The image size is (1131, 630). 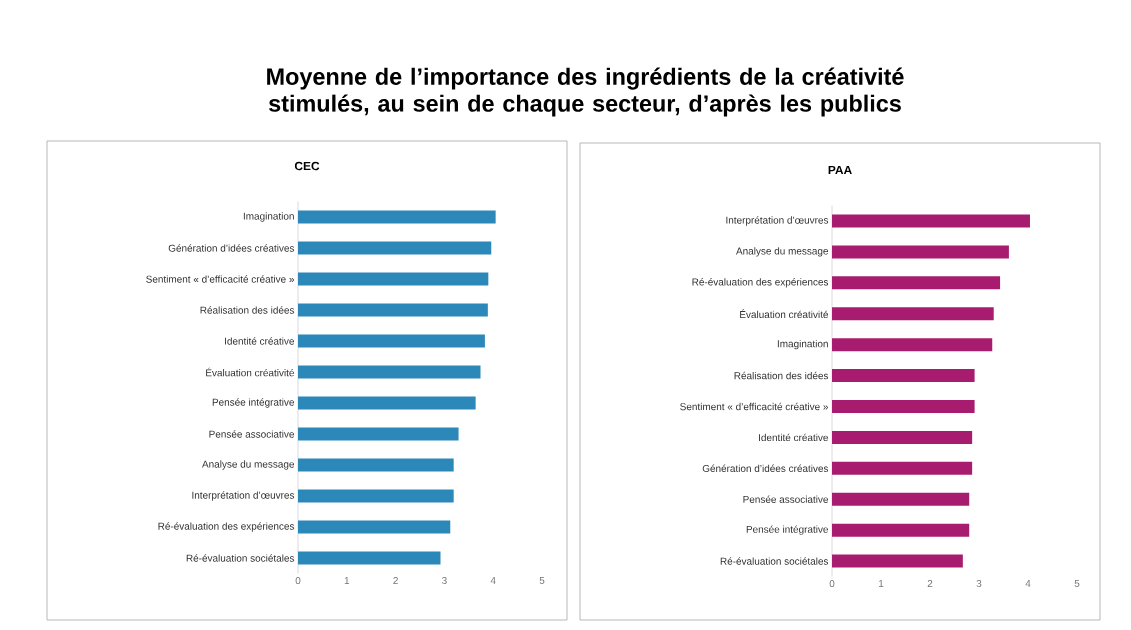 What do you see at coordinates (840, 170) in the screenshot?
I see `chart-title: PAA` at bounding box center [840, 170].